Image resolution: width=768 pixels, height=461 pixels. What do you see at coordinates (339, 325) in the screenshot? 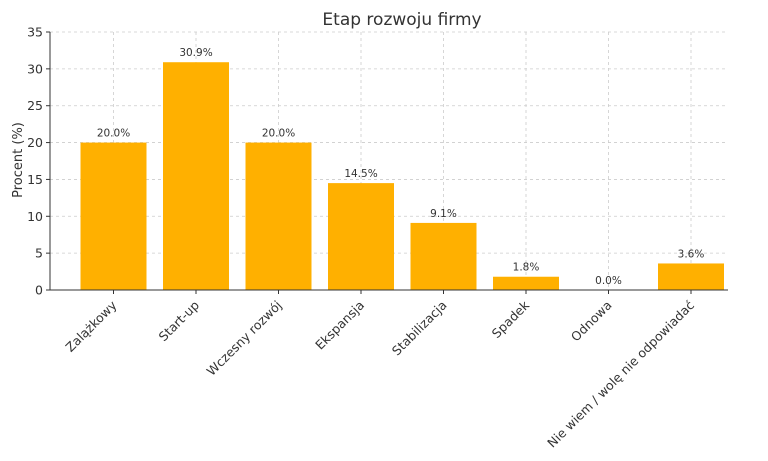
I see `x-tick-label: Ekspansja` at bounding box center [339, 325].